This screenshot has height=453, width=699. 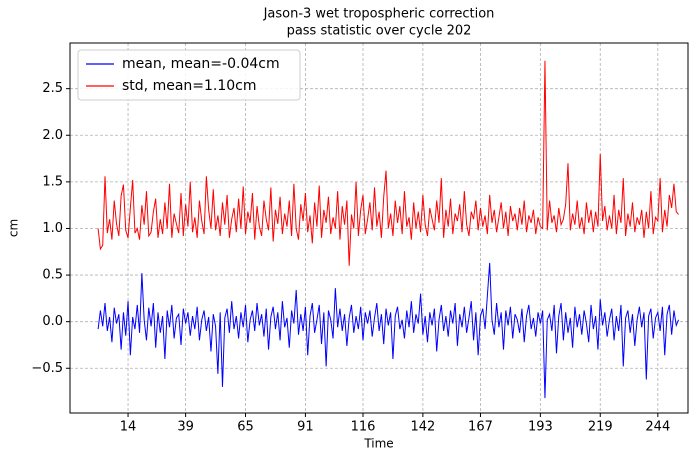 I want to click on chart-subtitle: pass statistic over cycle 202, so click(x=379, y=31).